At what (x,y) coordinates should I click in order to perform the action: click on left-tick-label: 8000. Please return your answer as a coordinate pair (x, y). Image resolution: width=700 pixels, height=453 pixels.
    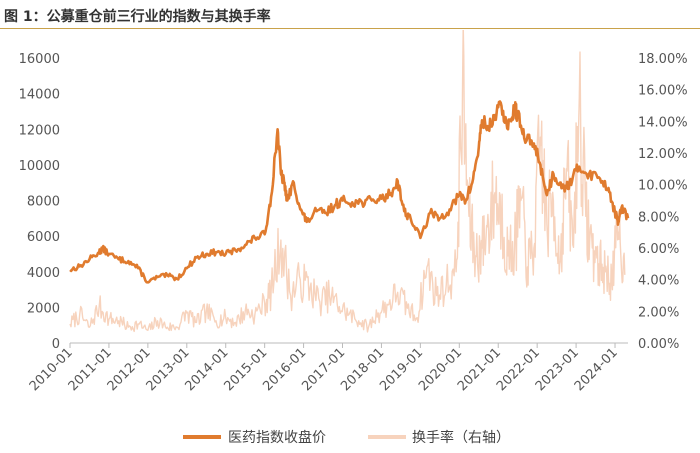
    Looking at the image, I should click on (43, 202).